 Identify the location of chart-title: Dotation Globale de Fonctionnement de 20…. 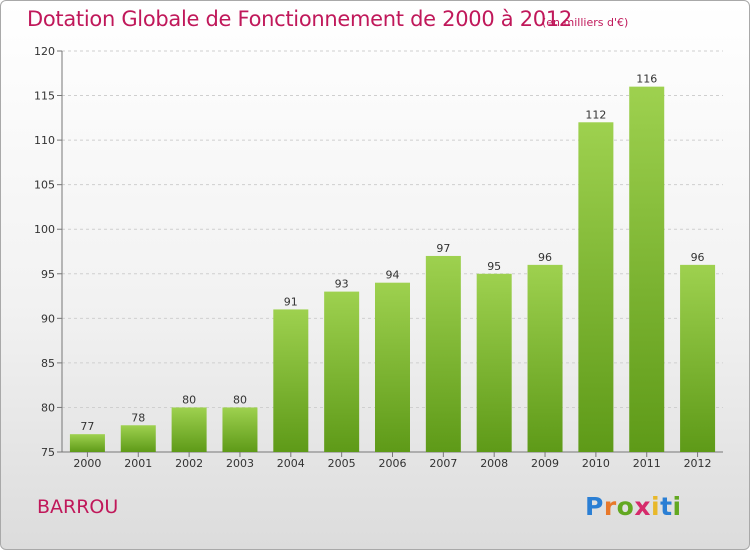
(299, 19).